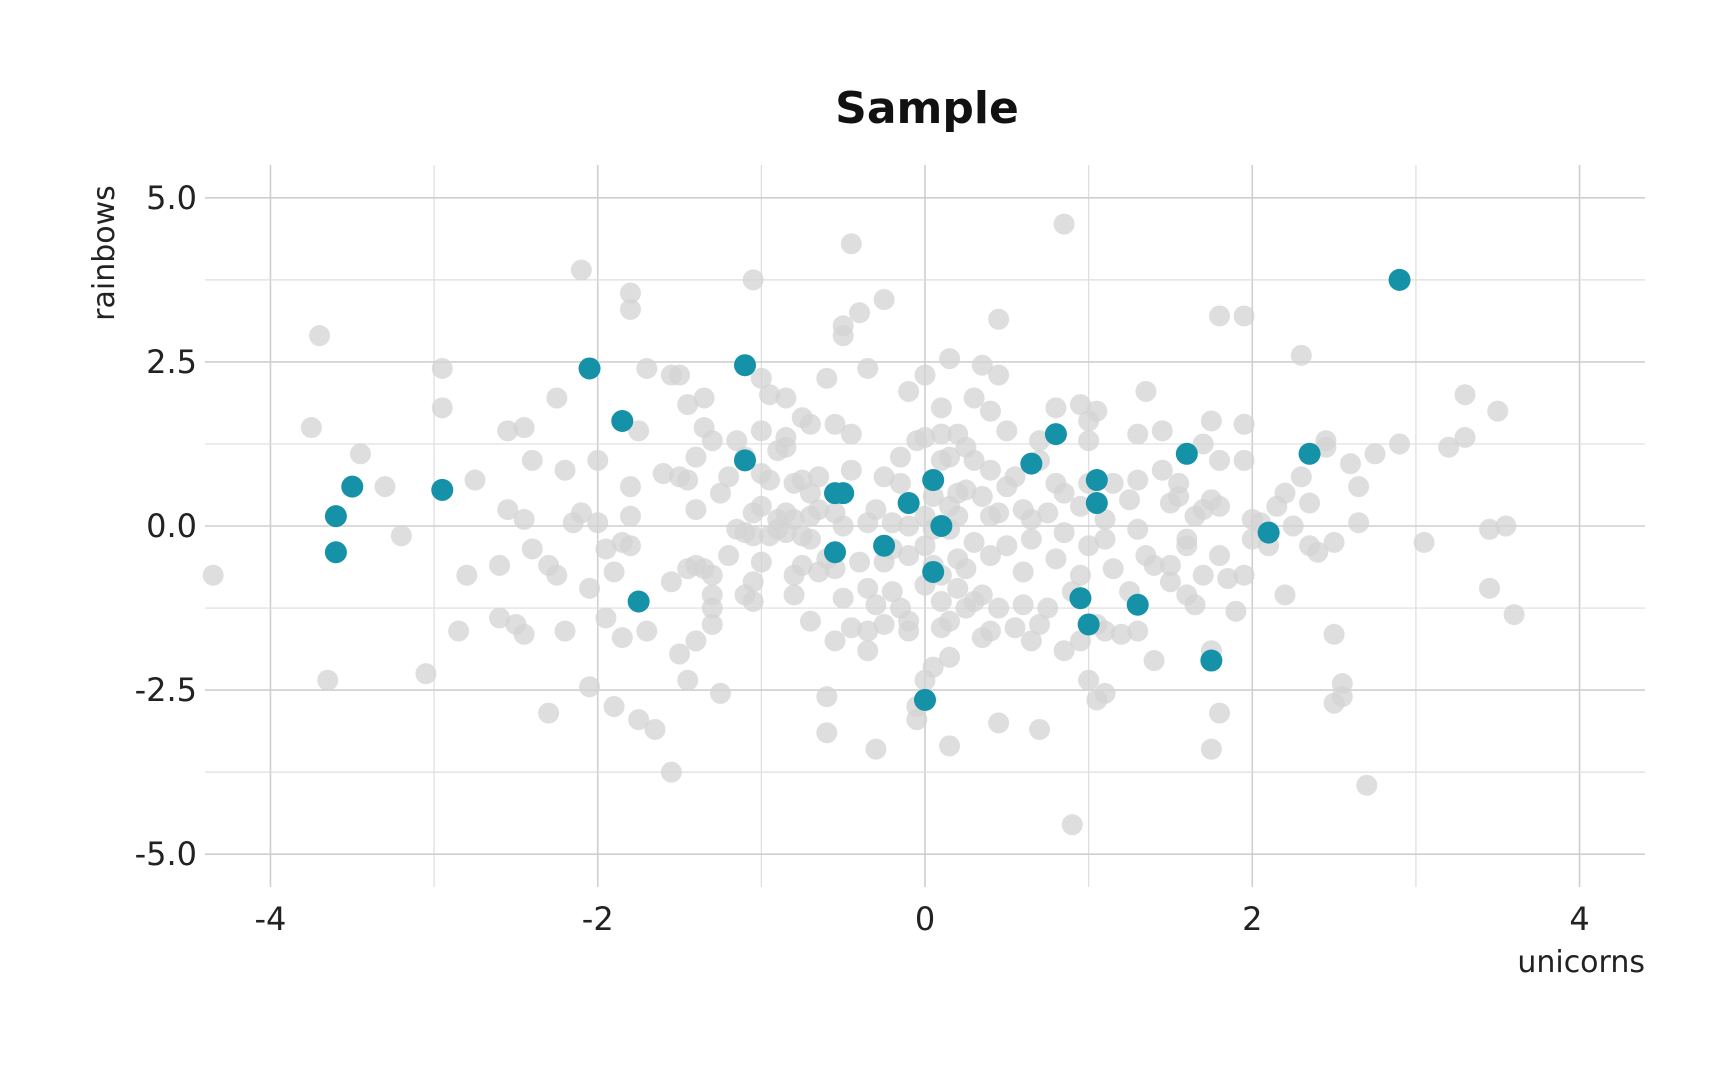 This screenshot has height=1067, width=1728. Describe the element at coordinates (1581, 962) in the screenshot. I see `x-axis-label: unicorns` at that location.